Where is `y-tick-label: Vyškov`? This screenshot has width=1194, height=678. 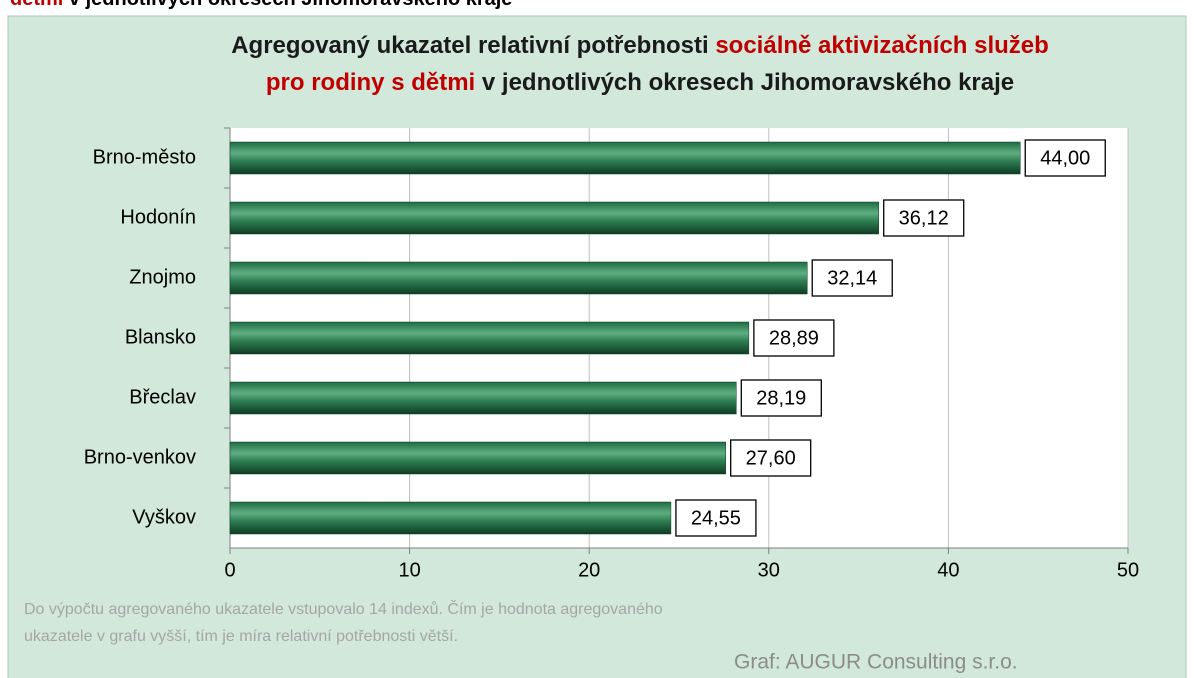
y-tick-label: Vyškov is located at coordinates (164, 517).